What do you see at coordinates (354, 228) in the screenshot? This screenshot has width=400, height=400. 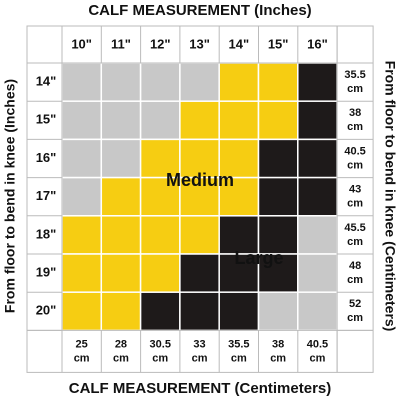 I see `row-cm: 45.5` at bounding box center [354, 228].